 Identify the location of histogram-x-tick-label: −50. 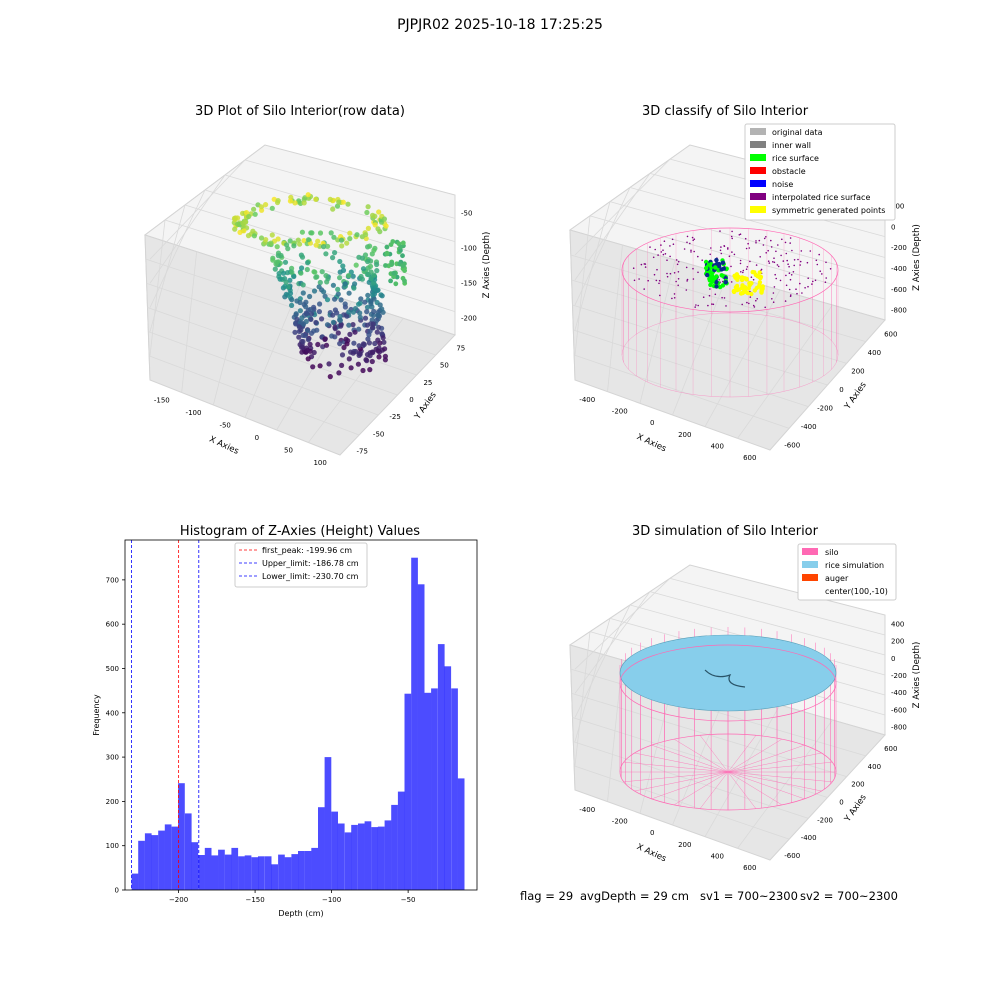
(408, 900).